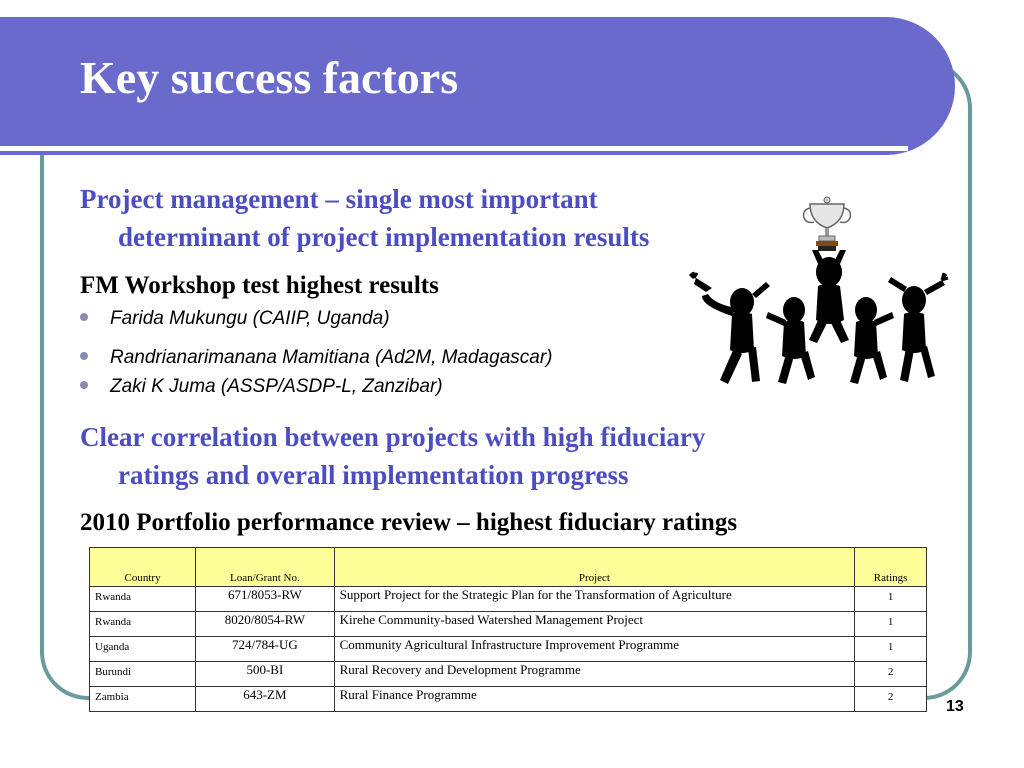  What do you see at coordinates (890, 567) in the screenshot?
I see `header-ratings: Ratings` at bounding box center [890, 567].